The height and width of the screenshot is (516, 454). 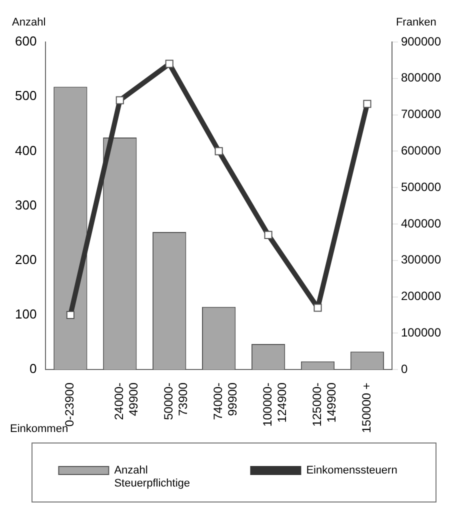 I want to click on y2-tick-label: 300000, so click(x=421, y=259).